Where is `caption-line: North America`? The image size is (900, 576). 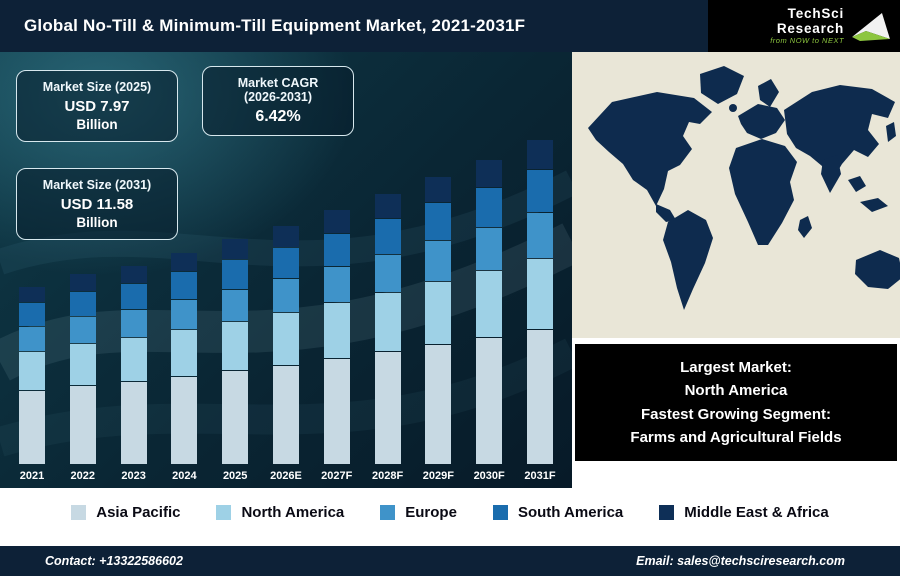 caption-line: North America is located at coordinates (736, 391).